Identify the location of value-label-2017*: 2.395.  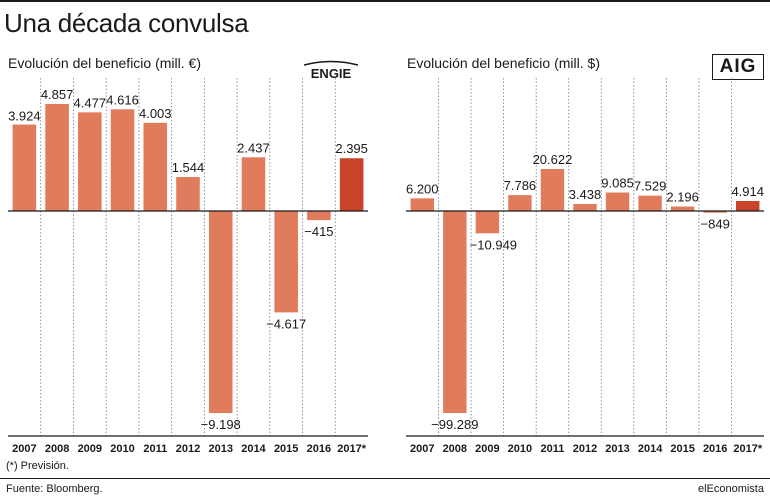
(351, 148).